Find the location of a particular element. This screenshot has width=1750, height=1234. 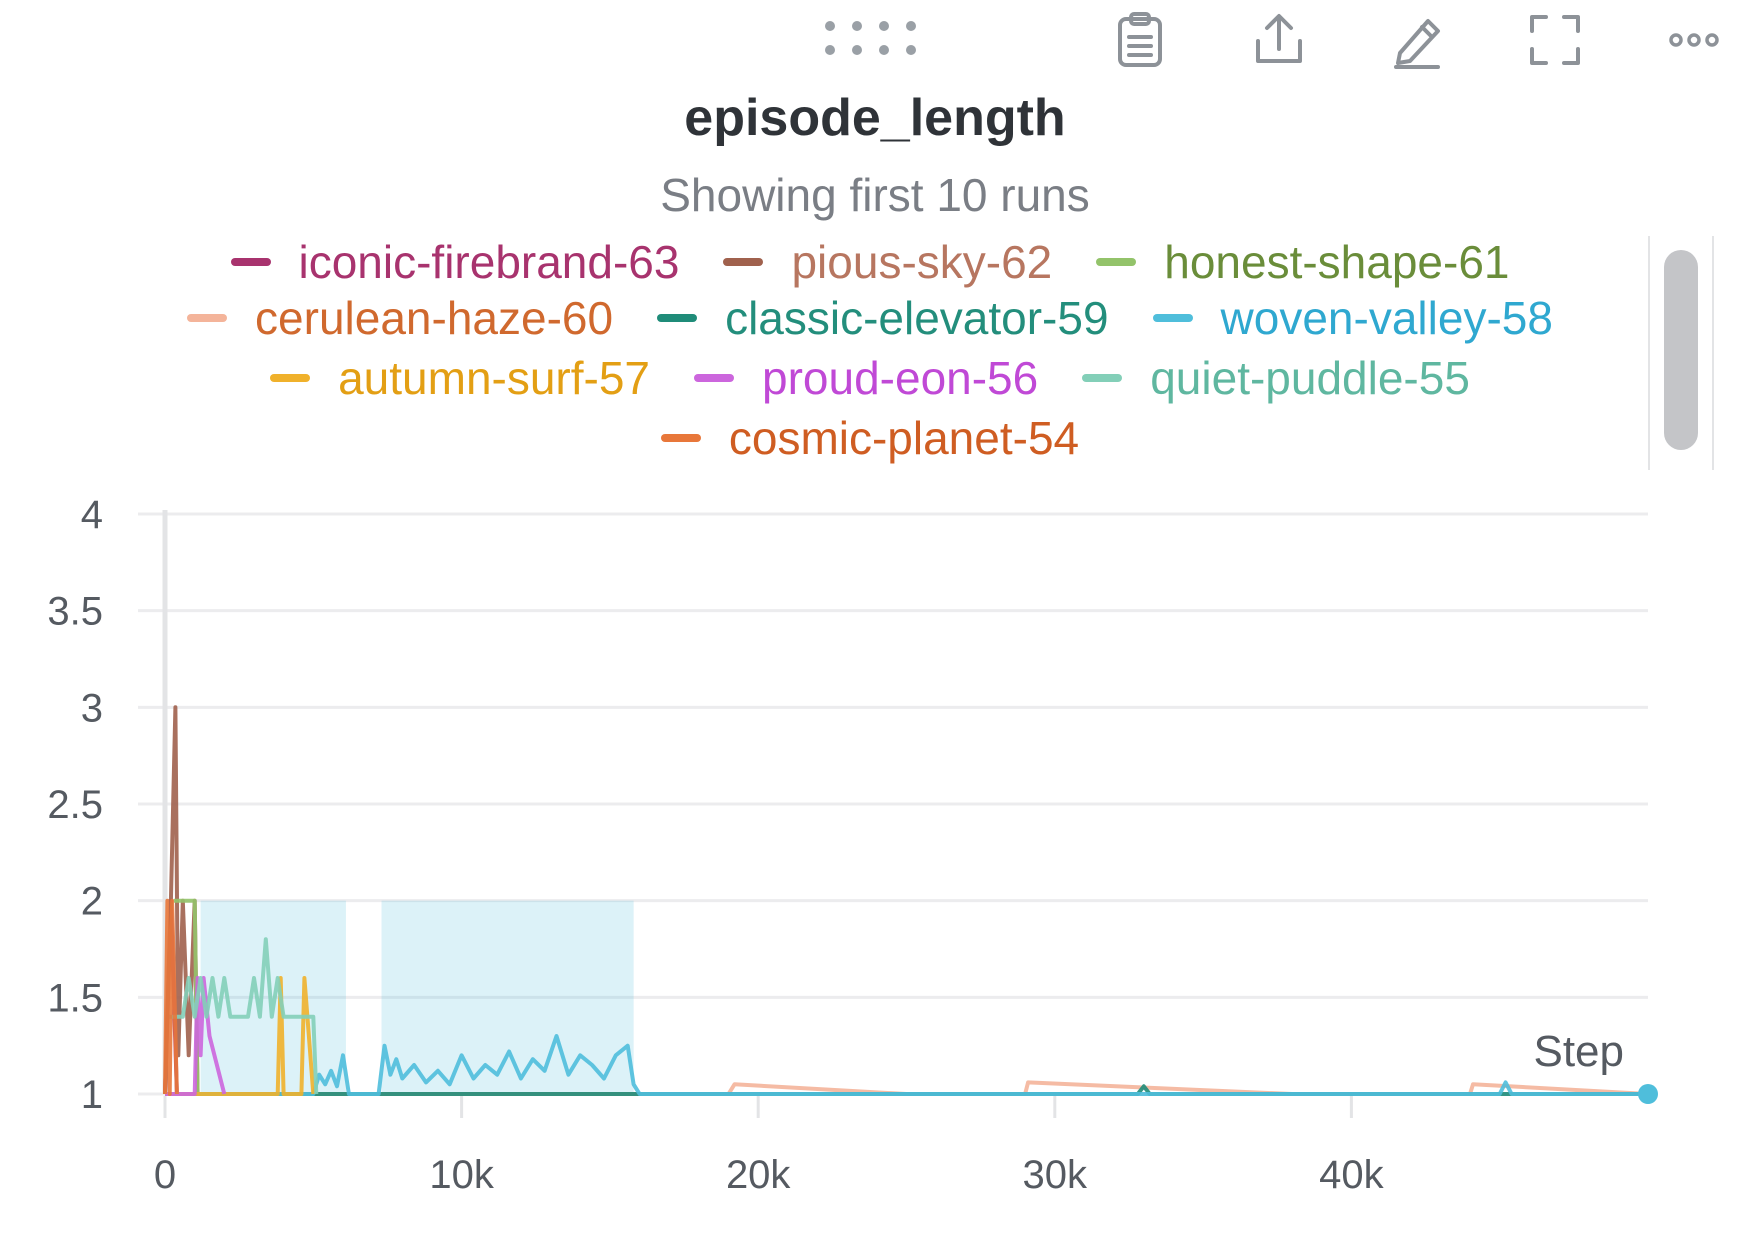

drag-handle-icon is located at coordinates (880, 38).